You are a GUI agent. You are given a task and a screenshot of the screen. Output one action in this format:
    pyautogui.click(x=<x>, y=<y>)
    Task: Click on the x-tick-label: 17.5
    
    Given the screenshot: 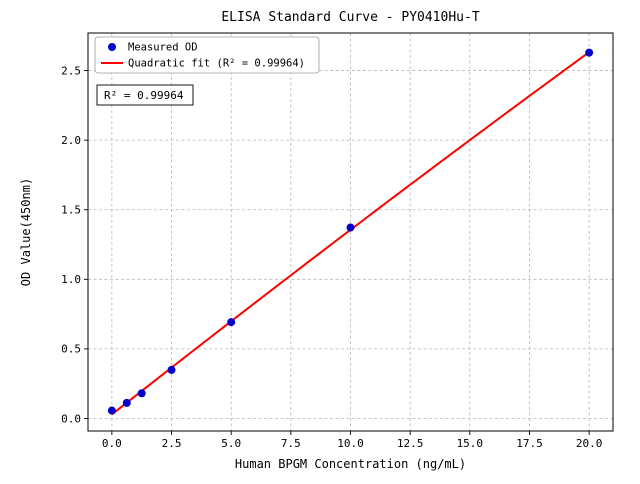 What is the action you would take?
    pyautogui.click(x=529, y=443)
    